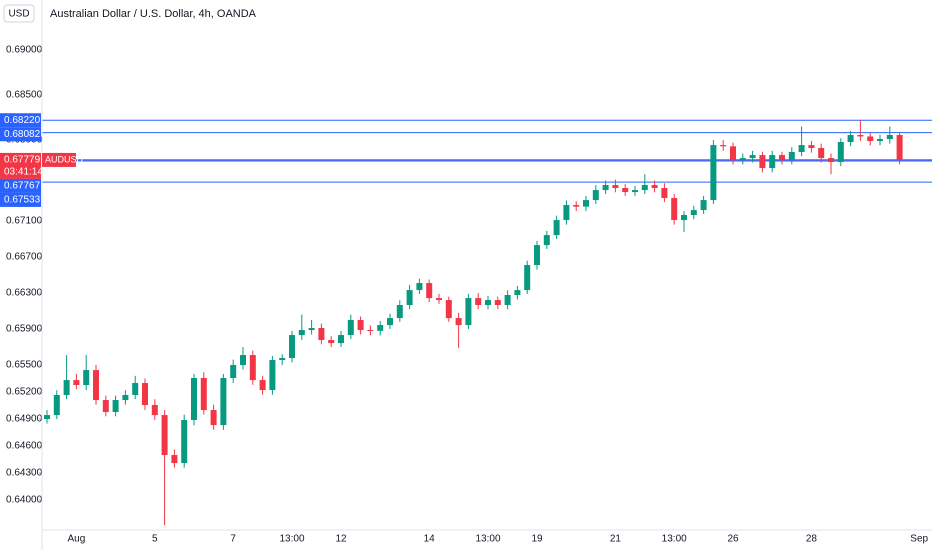  I want to click on y-tick-label: 0.69000, so click(24, 50).